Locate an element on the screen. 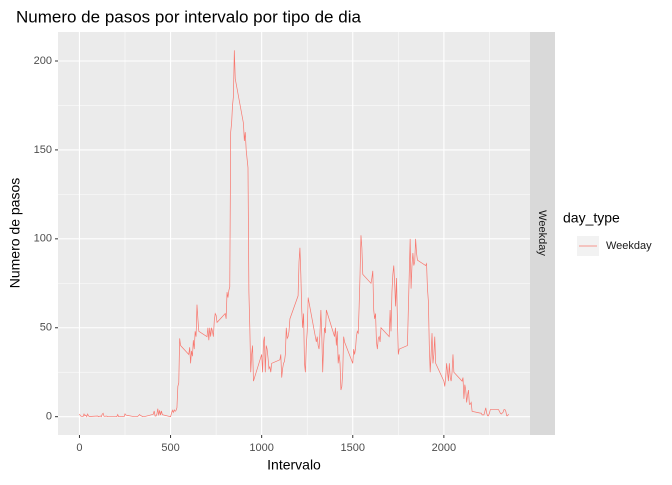  facet-label: Weekday is located at coordinates (542, 233).